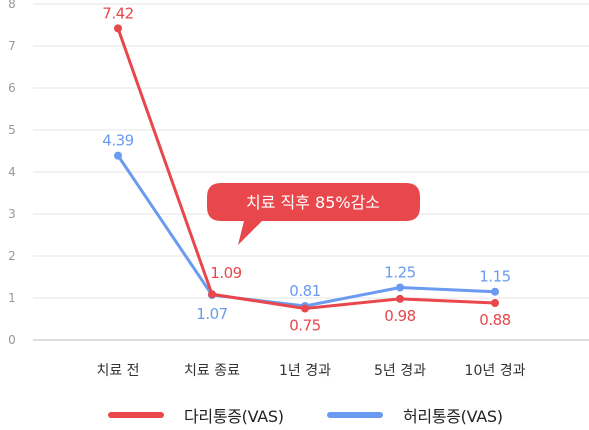 The width and height of the screenshot is (589, 430). What do you see at coordinates (136, 415) in the screenshot?
I see `legend-swatch-leg-pain` at bounding box center [136, 415].